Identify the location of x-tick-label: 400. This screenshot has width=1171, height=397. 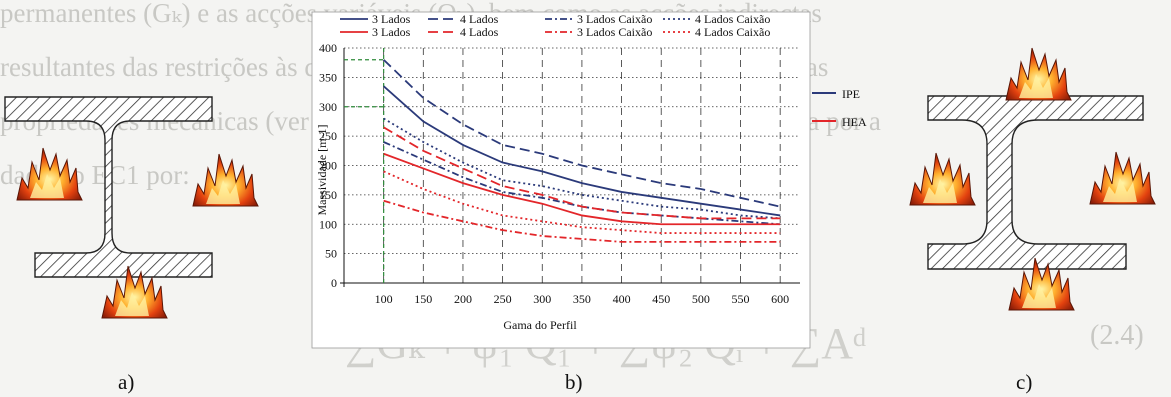
(622, 299).